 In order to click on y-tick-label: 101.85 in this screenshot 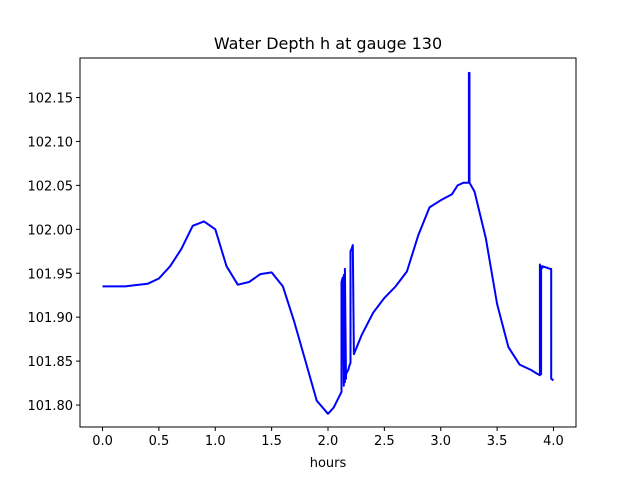, I will do `click(51, 362)`.